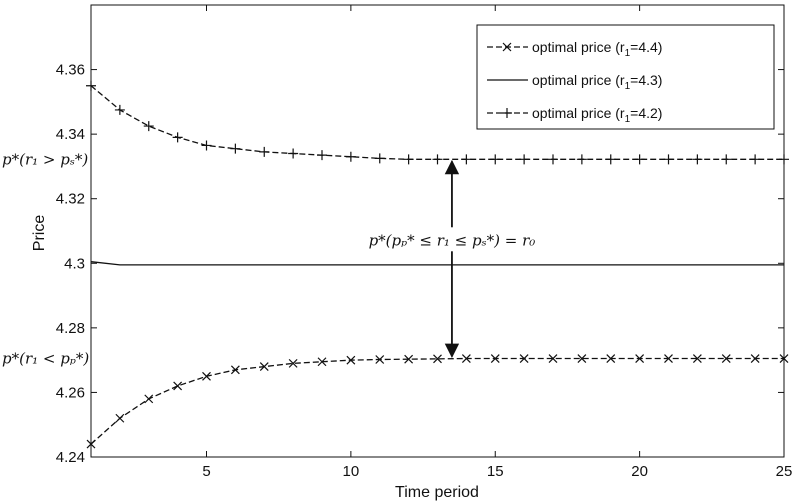 This screenshot has width=794, height=504. I want to click on legend-entry-label: optimal price (r1=4.4), so click(597, 49).